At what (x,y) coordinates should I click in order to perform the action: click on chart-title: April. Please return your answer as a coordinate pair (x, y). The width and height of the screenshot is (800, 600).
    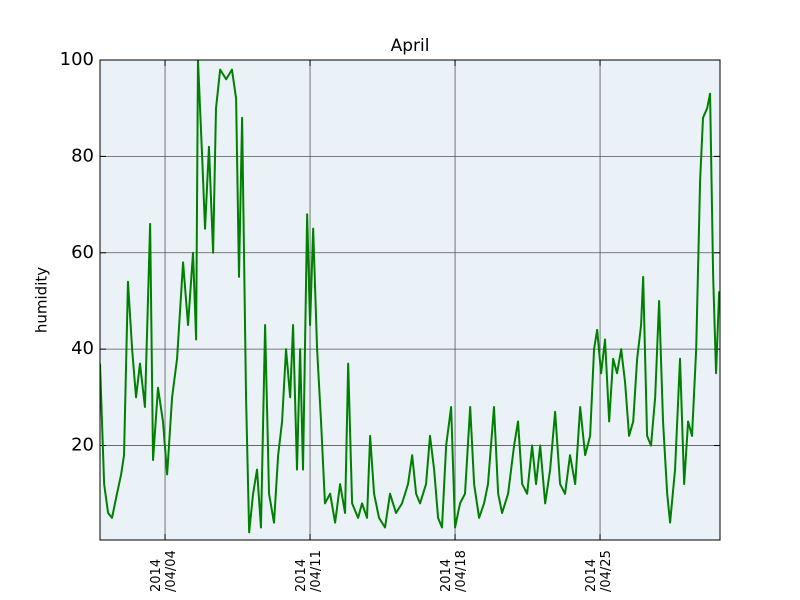
    Looking at the image, I should click on (410, 46).